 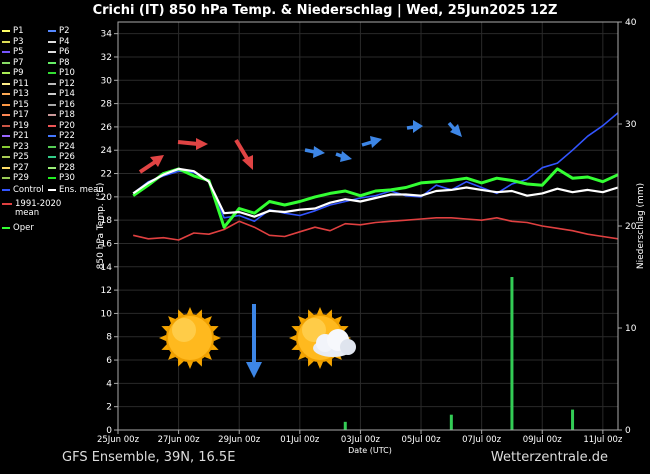 What do you see at coordinates (71, 52) in the screenshot?
I see `legend-item-p6: P6` at bounding box center [71, 52].